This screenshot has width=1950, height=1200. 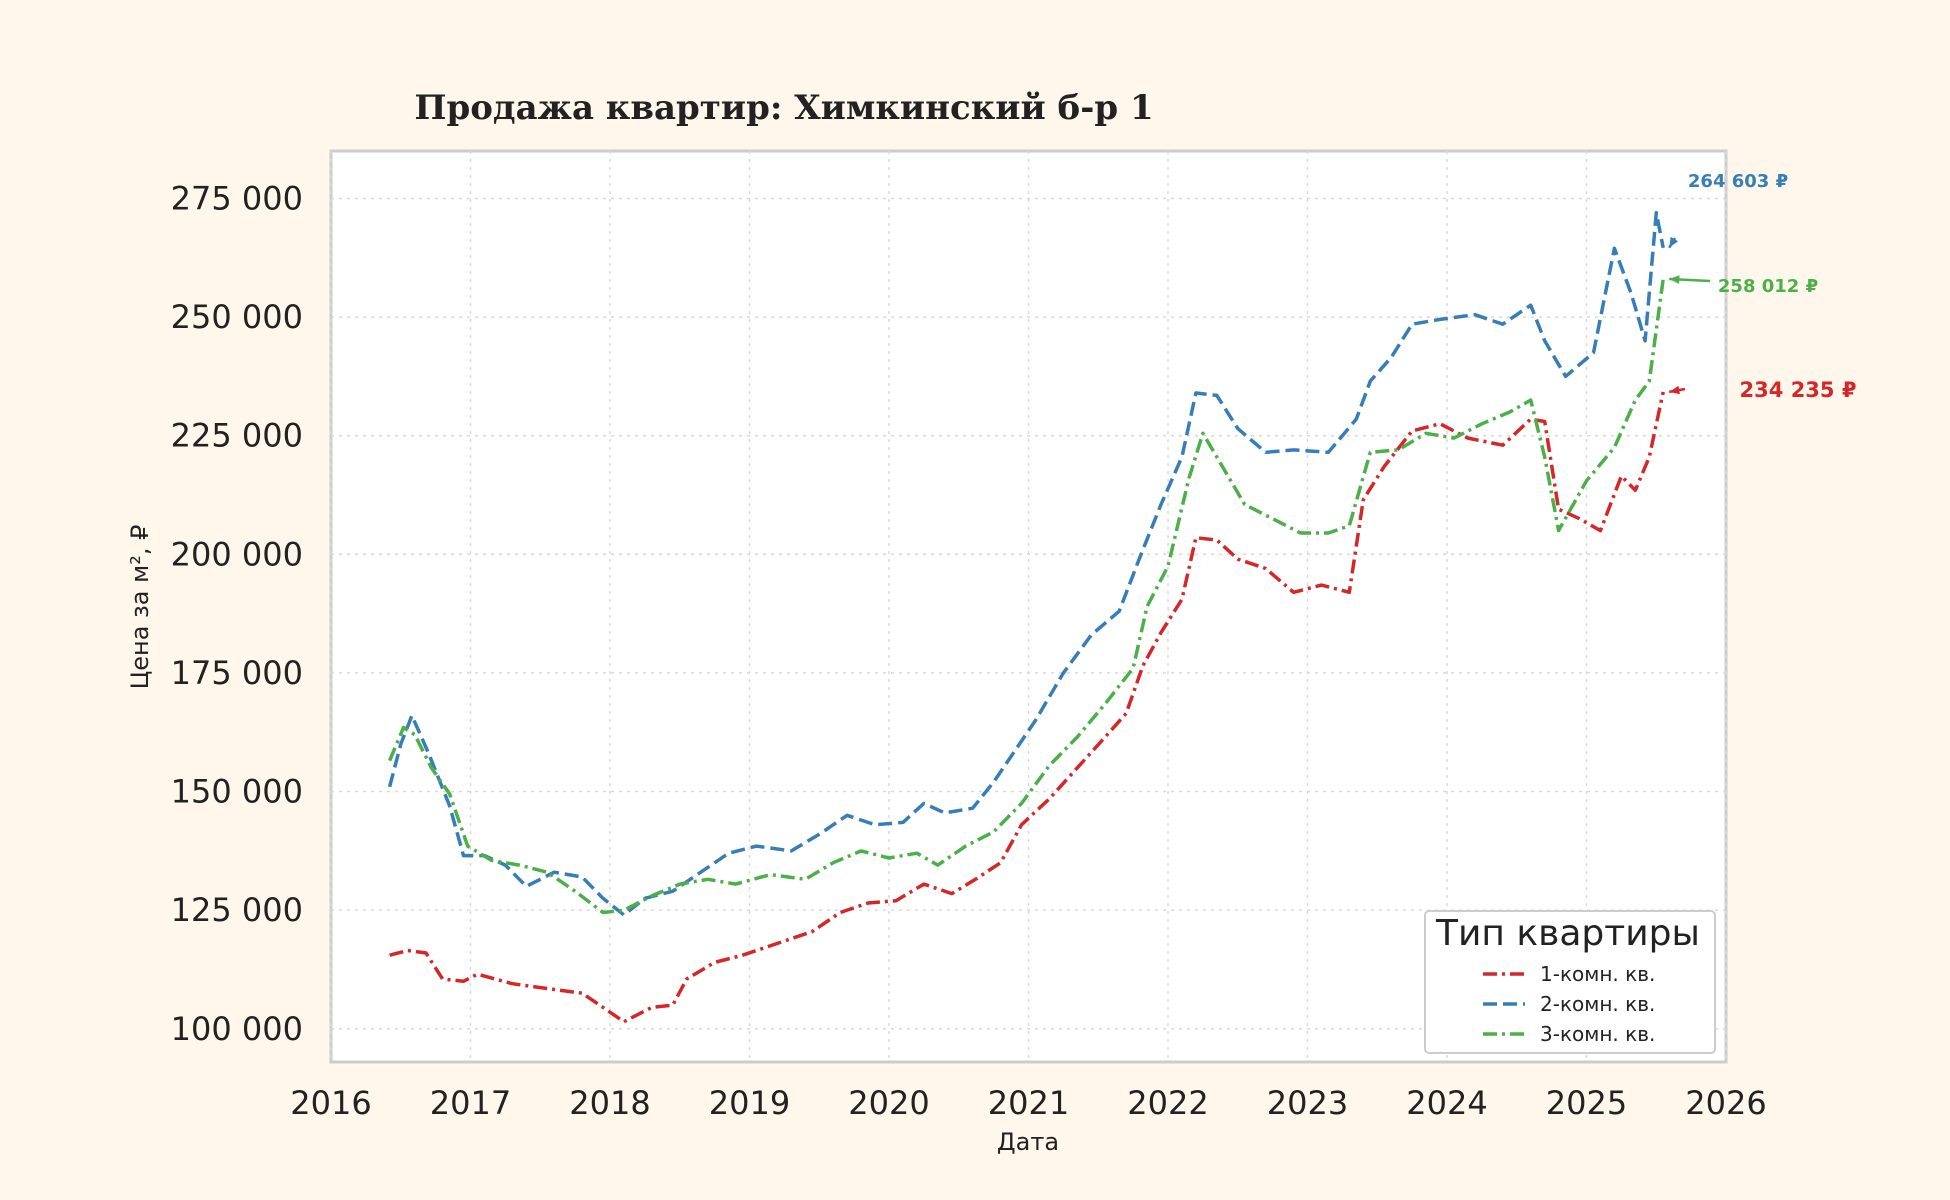 I want to click on y-tick-label: 125 000, so click(x=237, y=910).